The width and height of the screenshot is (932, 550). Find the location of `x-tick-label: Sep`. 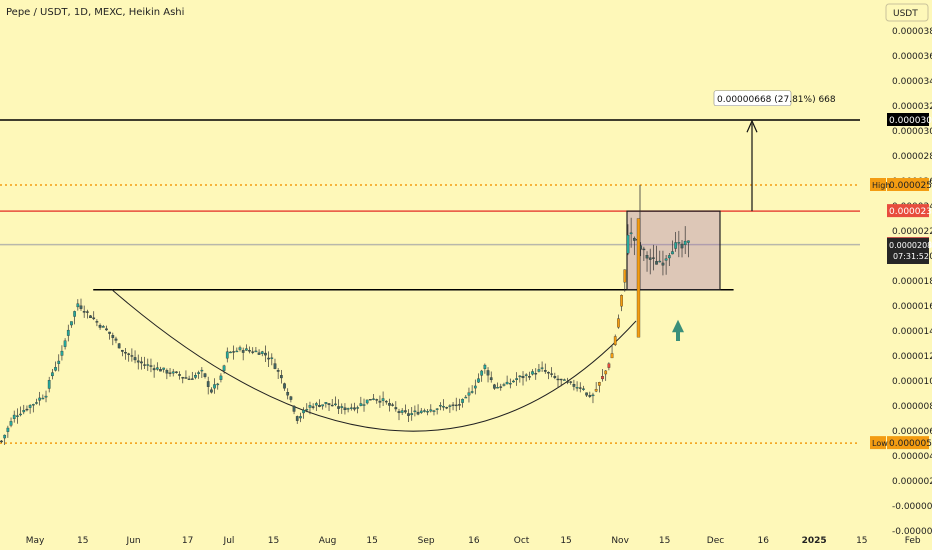

x-tick-label: Sep is located at coordinates (426, 541).